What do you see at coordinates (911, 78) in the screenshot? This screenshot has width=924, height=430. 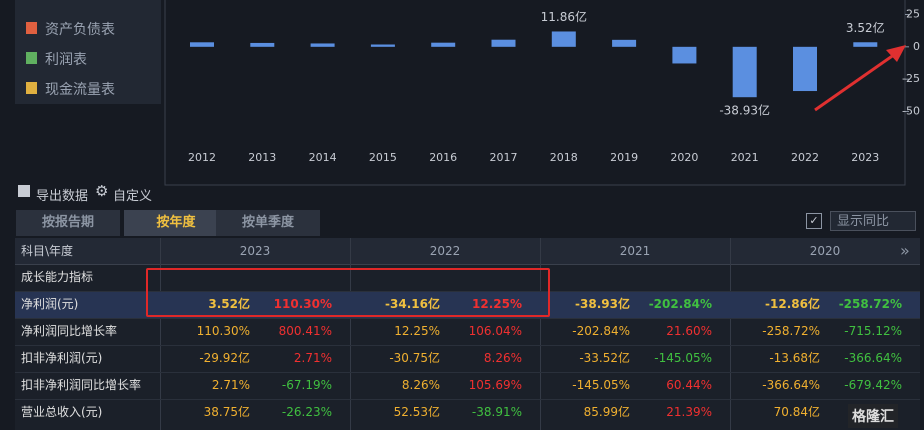 I see `y-tick-label: -25` at bounding box center [911, 78].